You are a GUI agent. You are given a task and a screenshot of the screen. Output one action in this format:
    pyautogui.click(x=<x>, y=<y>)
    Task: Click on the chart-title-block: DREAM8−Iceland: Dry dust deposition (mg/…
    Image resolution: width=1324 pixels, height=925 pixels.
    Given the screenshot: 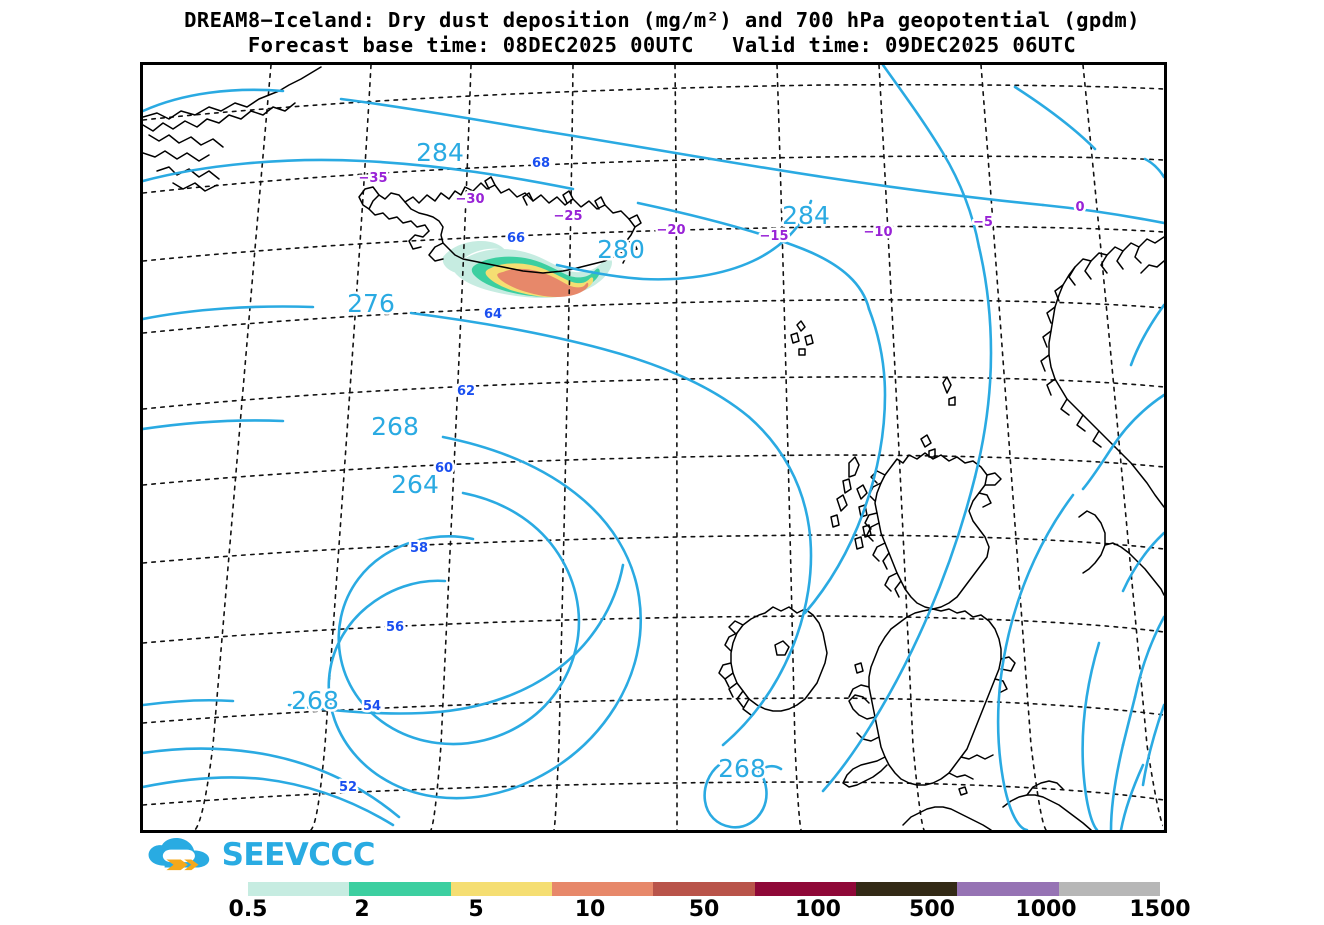 What is the action you would take?
    pyautogui.click(x=662, y=33)
    